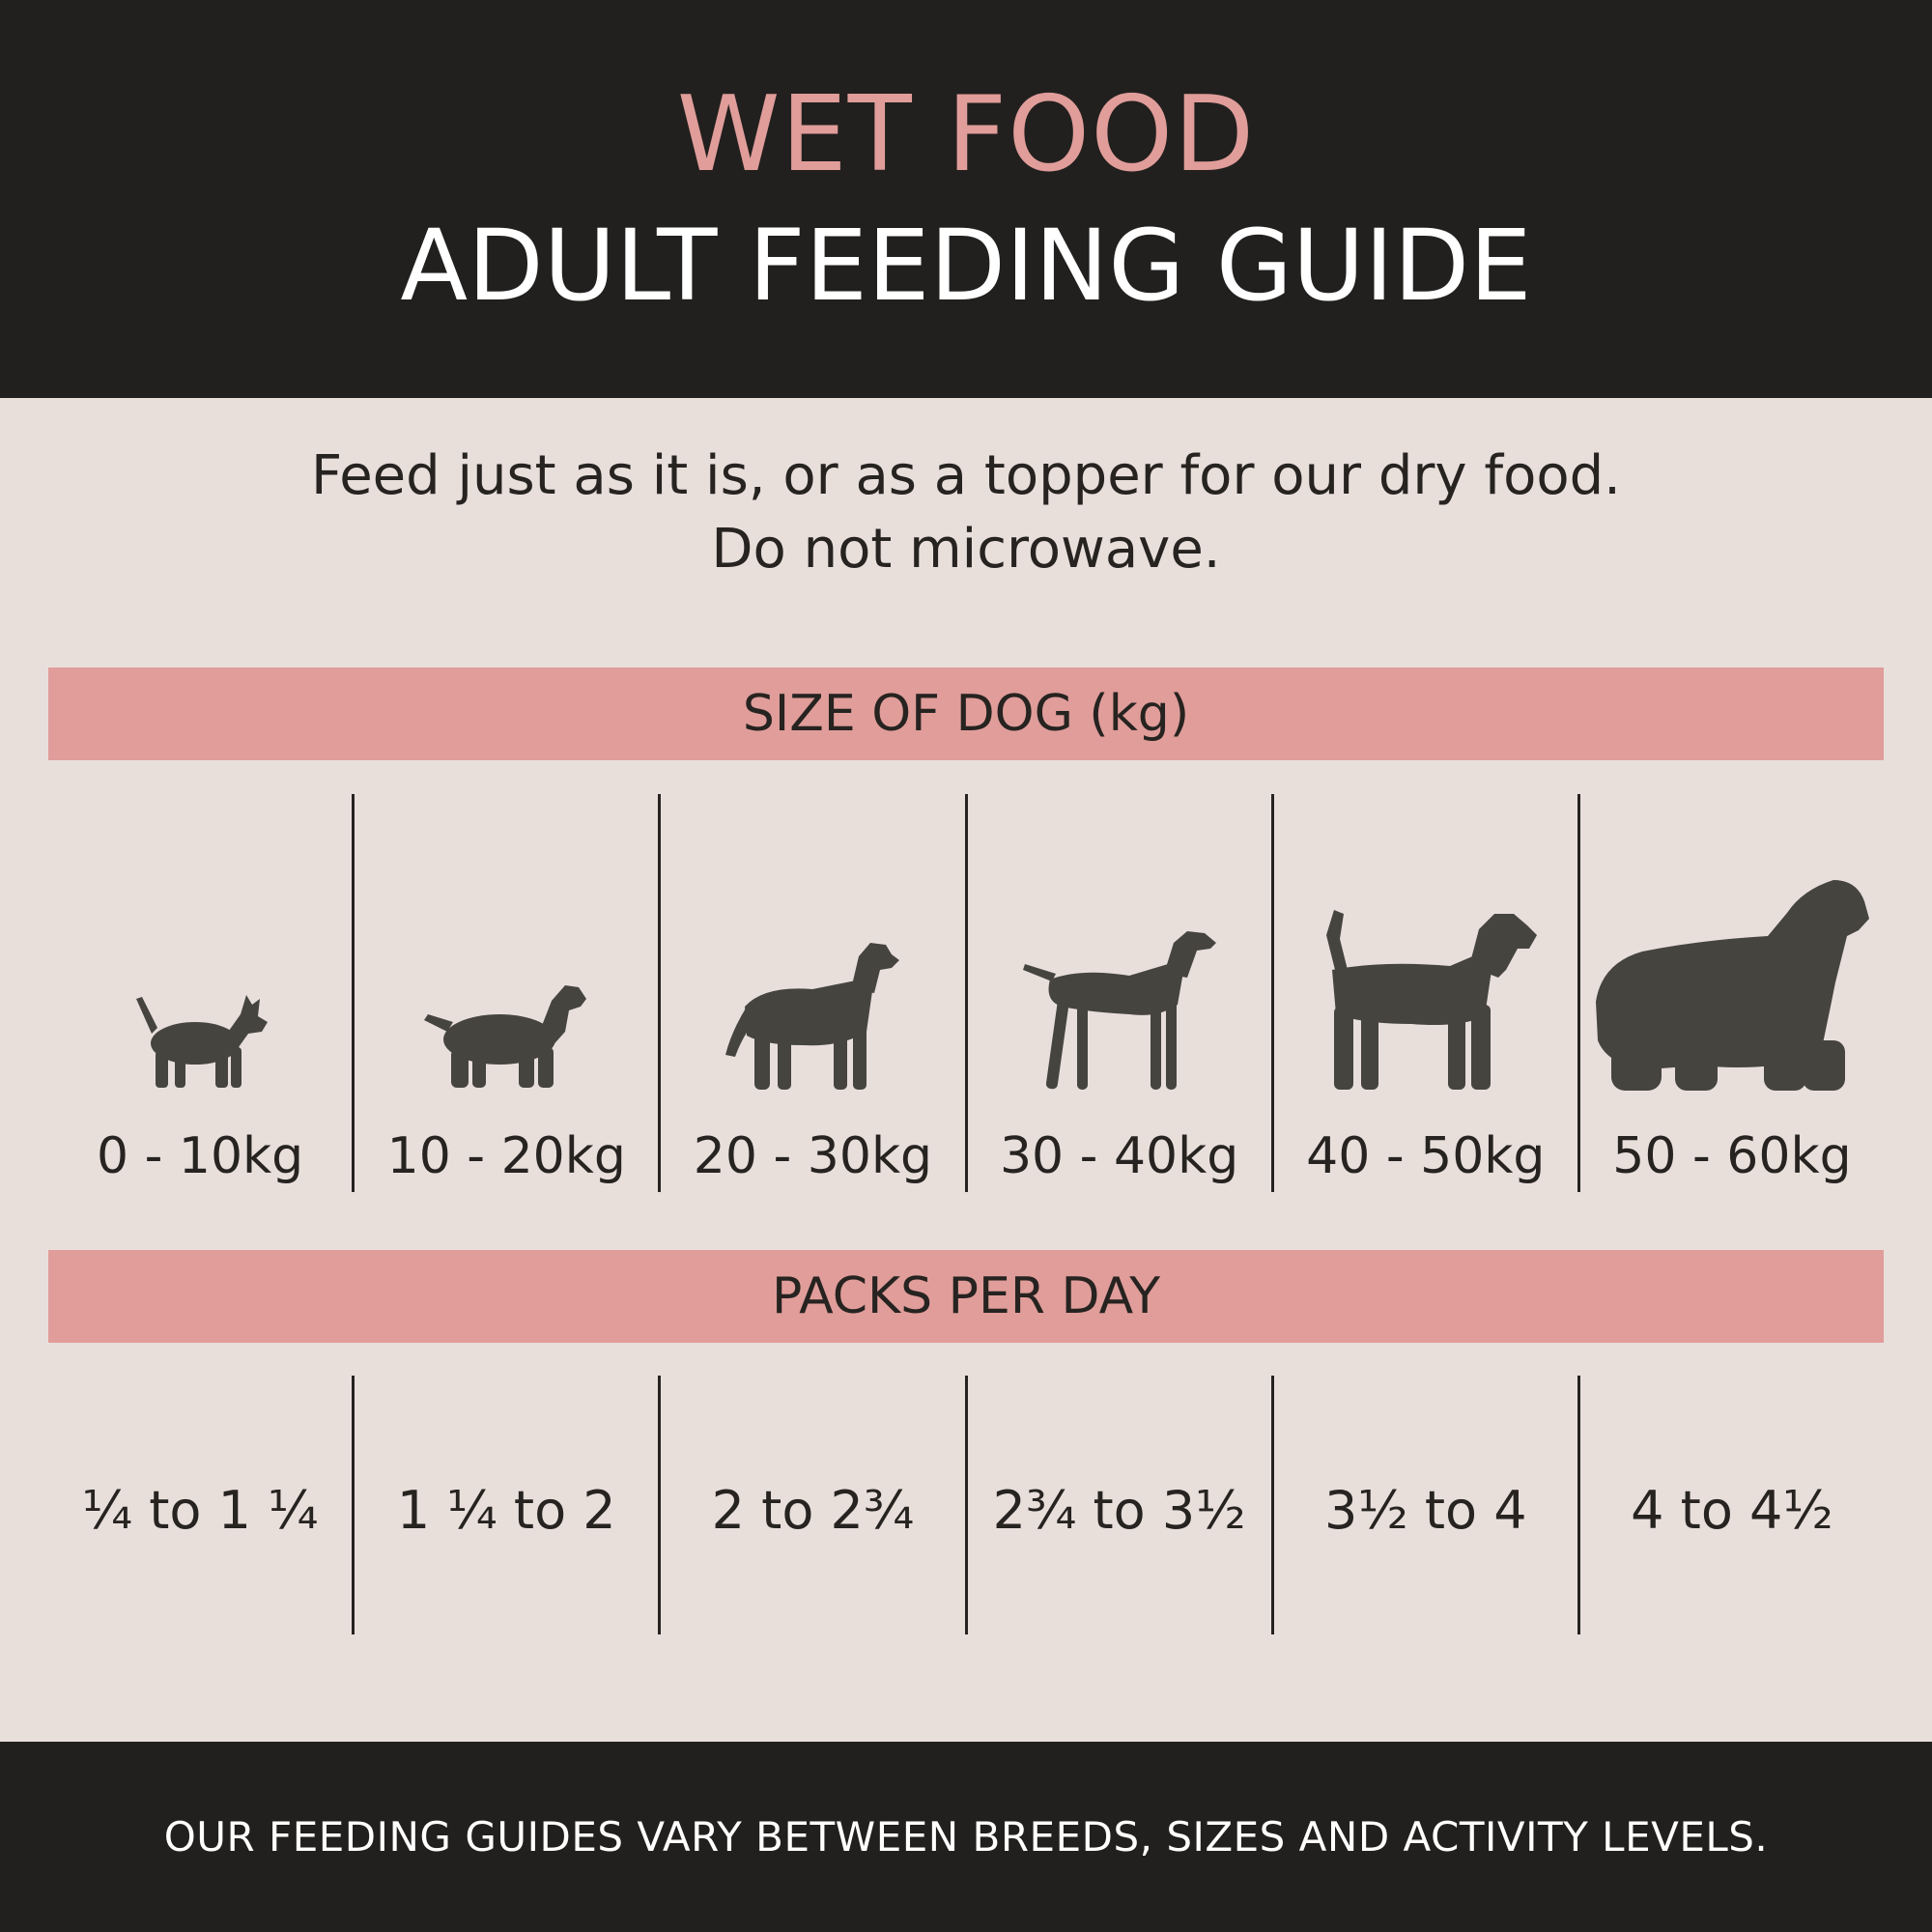 The height and width of the screenshot is (1932, 1932). Describe the element at coordinates (200, 1510) in the screenshot. I see `packs-value: ¼ to 1 ¼` at that location.